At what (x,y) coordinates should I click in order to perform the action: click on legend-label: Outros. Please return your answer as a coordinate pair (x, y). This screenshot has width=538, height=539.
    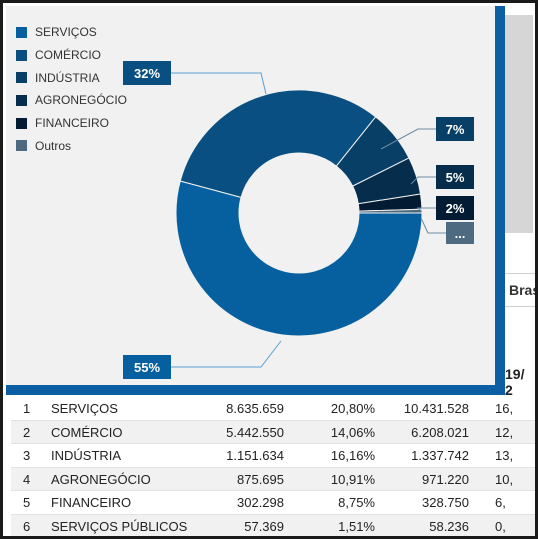
    Looking at the image, I should click on (53, 145).